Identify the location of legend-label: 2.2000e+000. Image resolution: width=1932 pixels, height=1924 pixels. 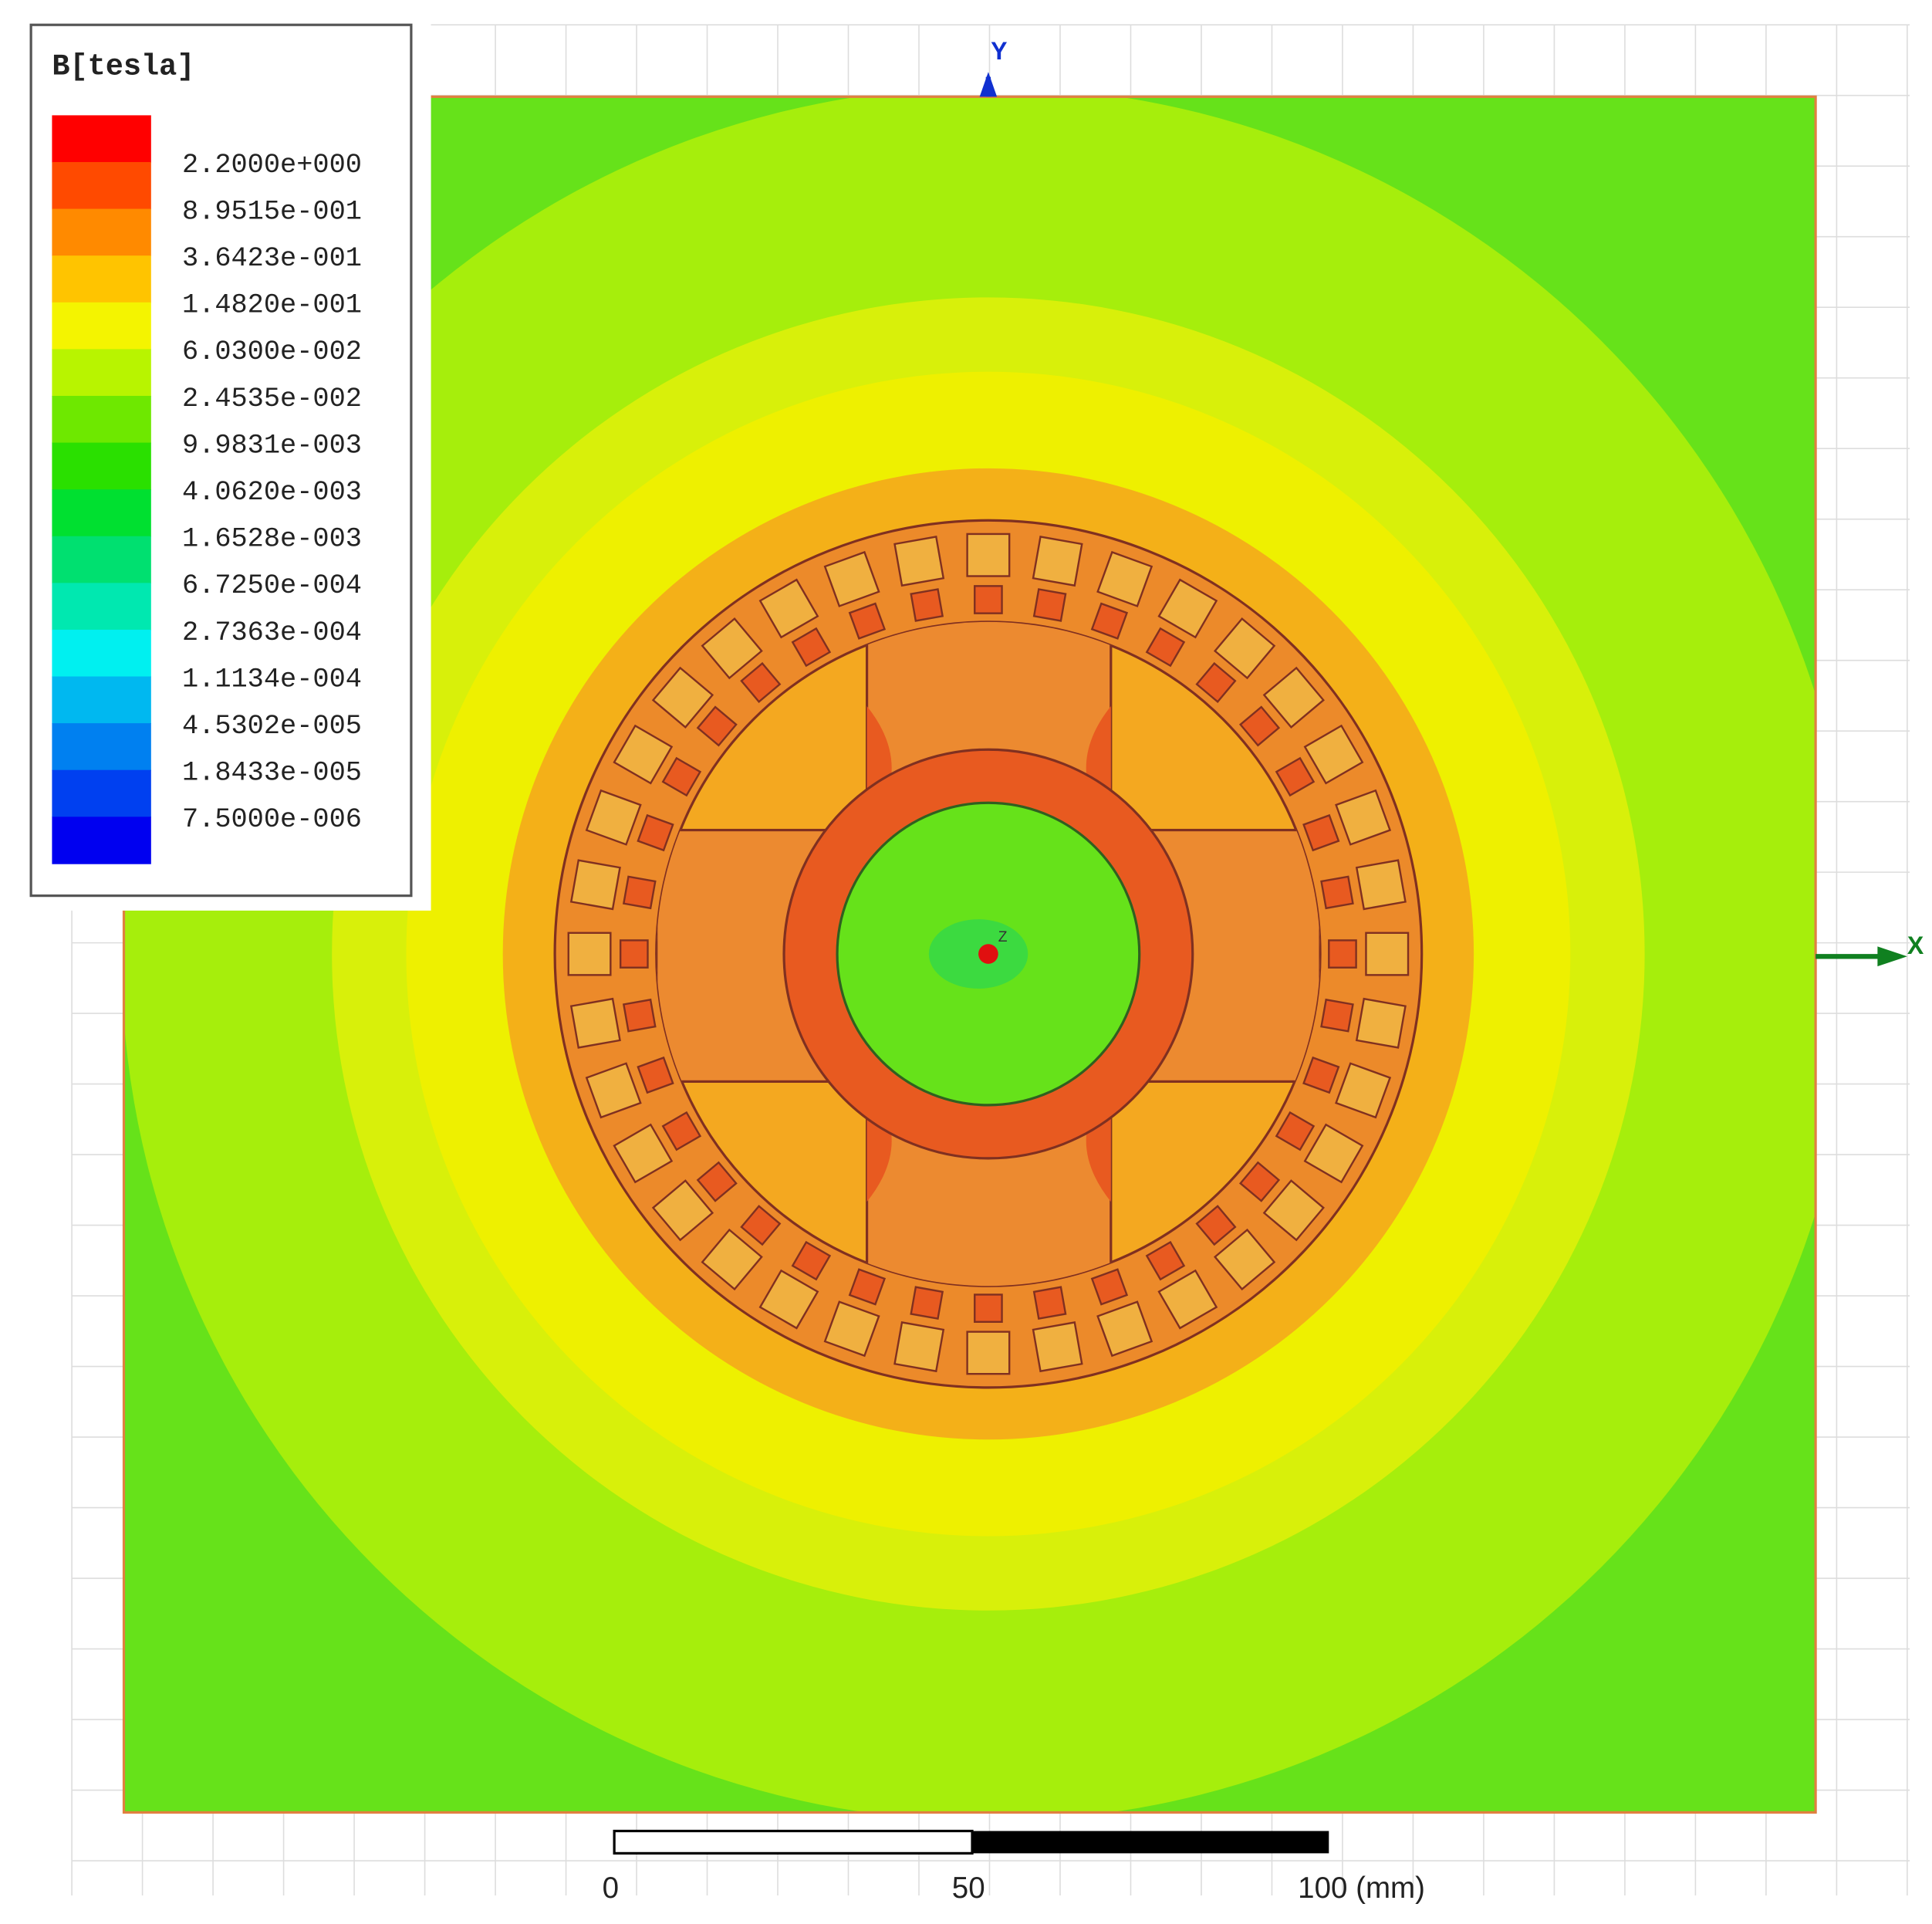
(272, 165).